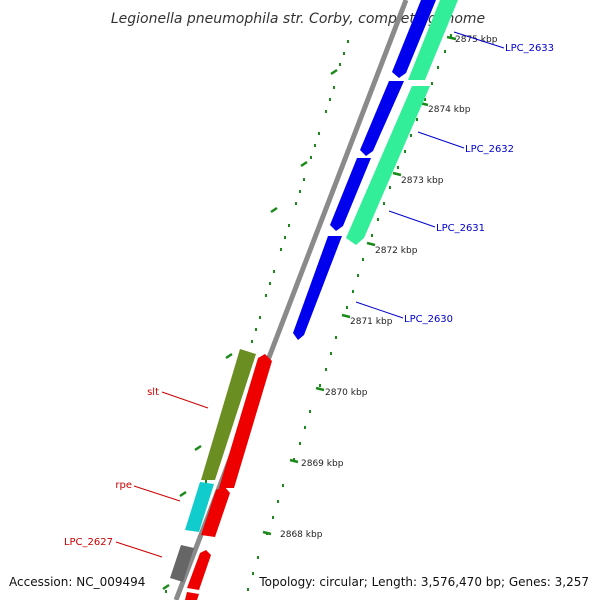 This screenshot has width=600, height=600. Describe the element at coordinates (489, 149) in the screenshot. I see `gene-label-lpc-2632: LPC_2632` at that location.